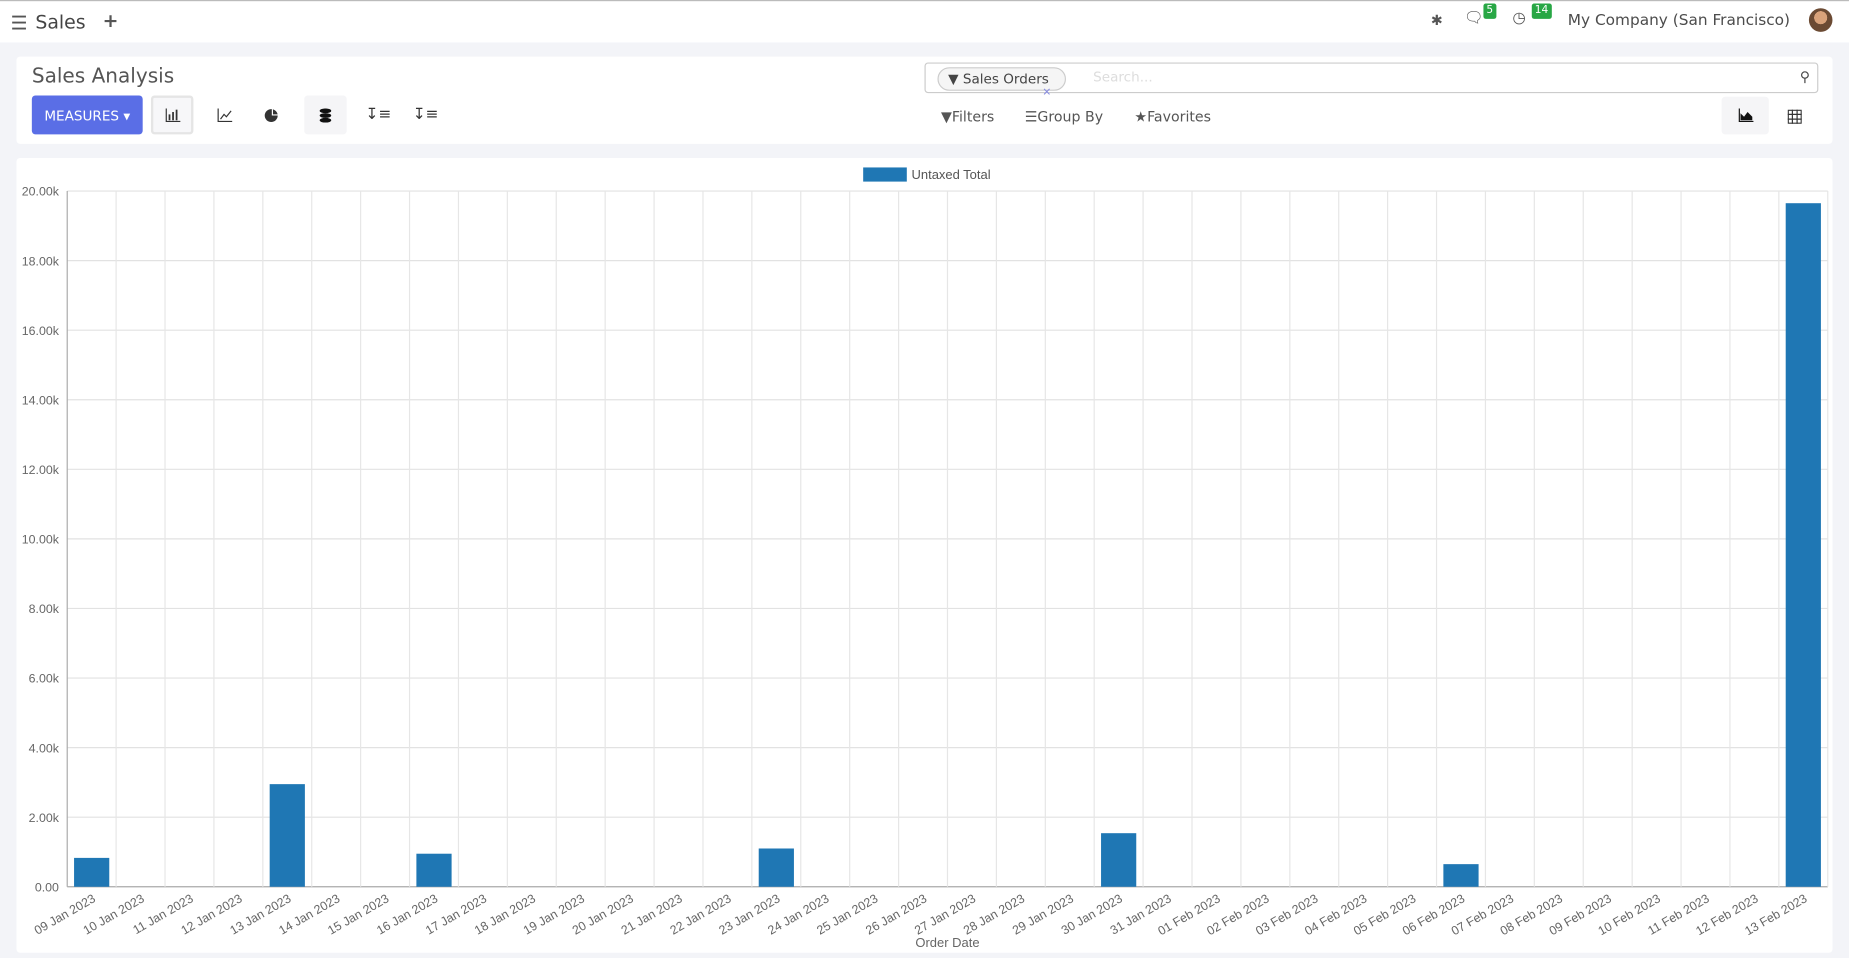 The height and width of the screenshot is (958, 1849). I want to click on favorites-button: ★Favorites, so click(1172, 116).